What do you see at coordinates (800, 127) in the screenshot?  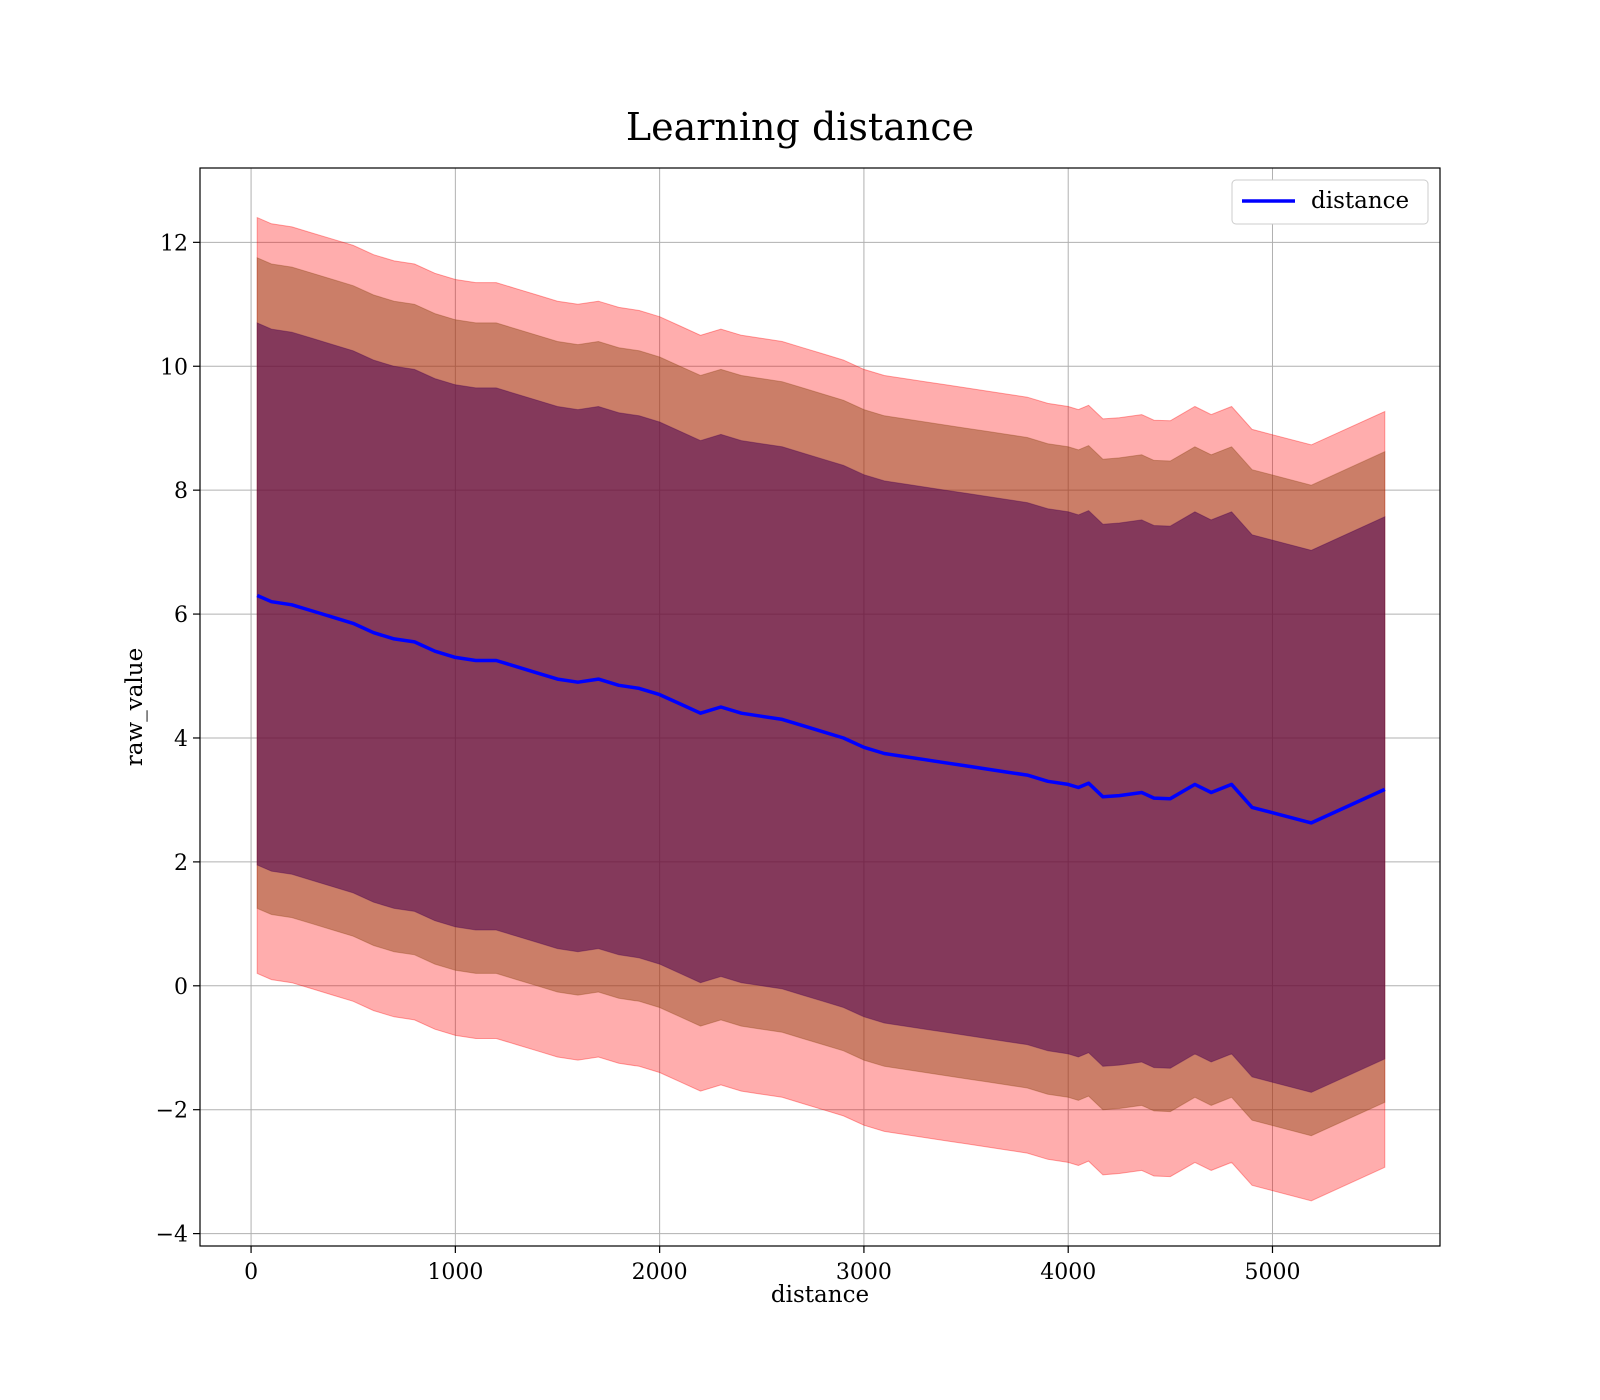 I see `chart-title: Learning distance` at bounding box center [800, 127].